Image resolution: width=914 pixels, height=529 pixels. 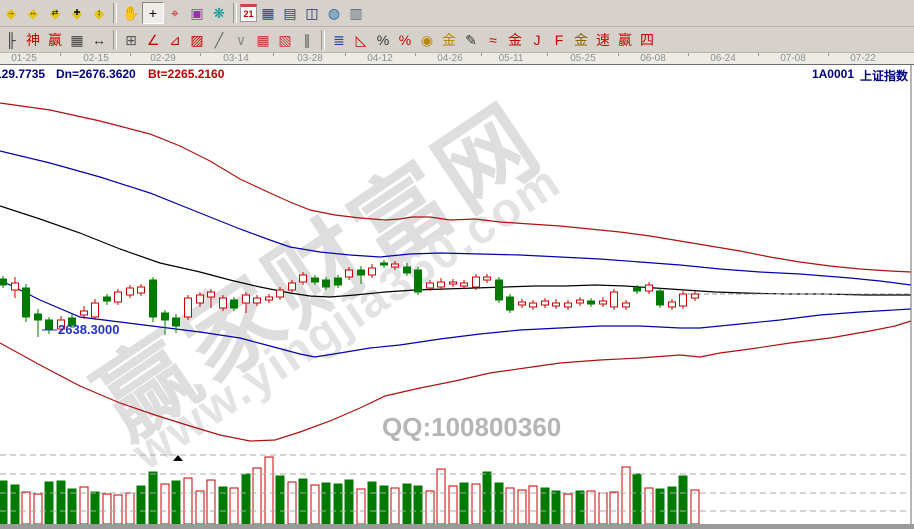 What do you see at coordinates (77, 39) in the screenshot?
I see `grid-style-icon: ▦` at bounding box center [77, 39].